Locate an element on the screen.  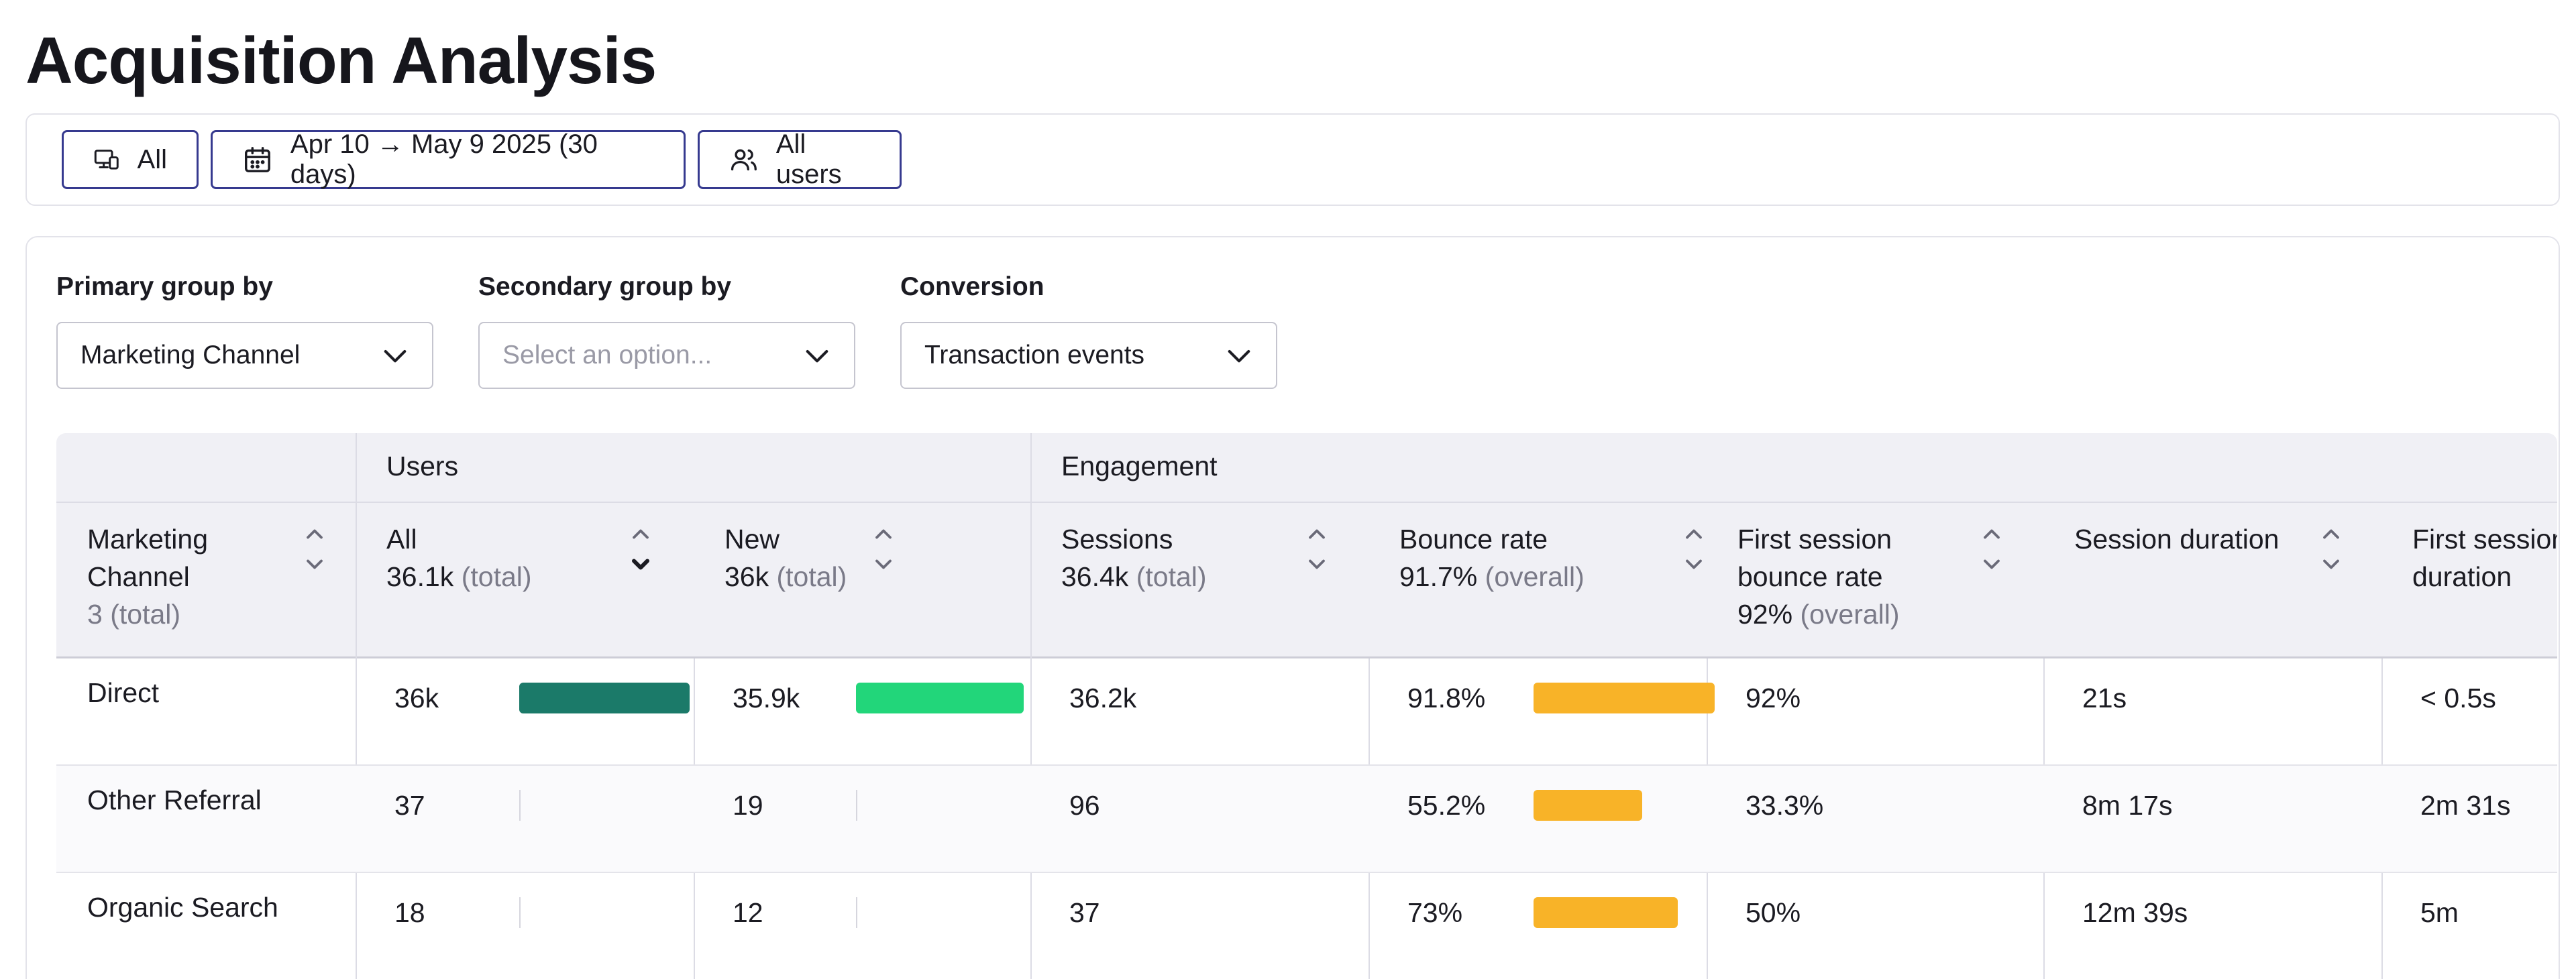
column-total: 36k is located at coordinates (746, 576).